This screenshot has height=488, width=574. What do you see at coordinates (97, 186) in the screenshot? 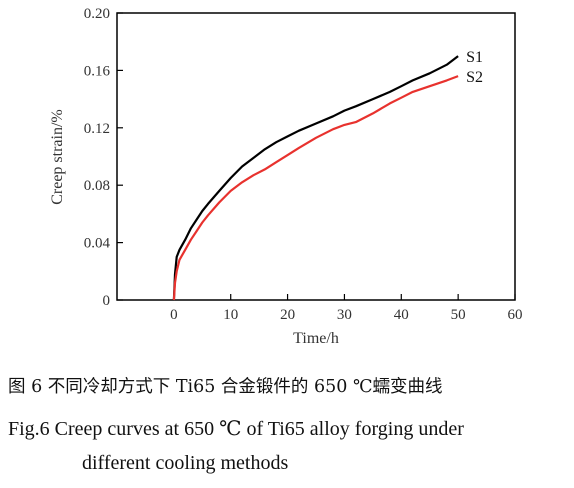
I see `y-tick-label: 0.08` at bounding box center [97, 186].